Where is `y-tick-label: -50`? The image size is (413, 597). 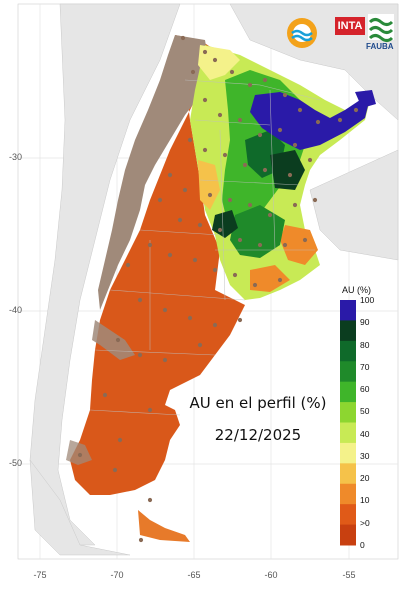 y-tick-label: -50 is located at coordinates (15, 463).